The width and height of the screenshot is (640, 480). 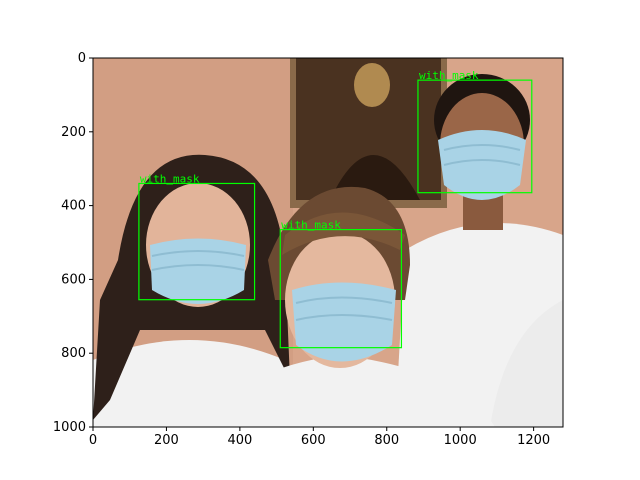 I want to click on x-axis: 0 200 400 600 800 1000 1200, so click(x=319, y=437).